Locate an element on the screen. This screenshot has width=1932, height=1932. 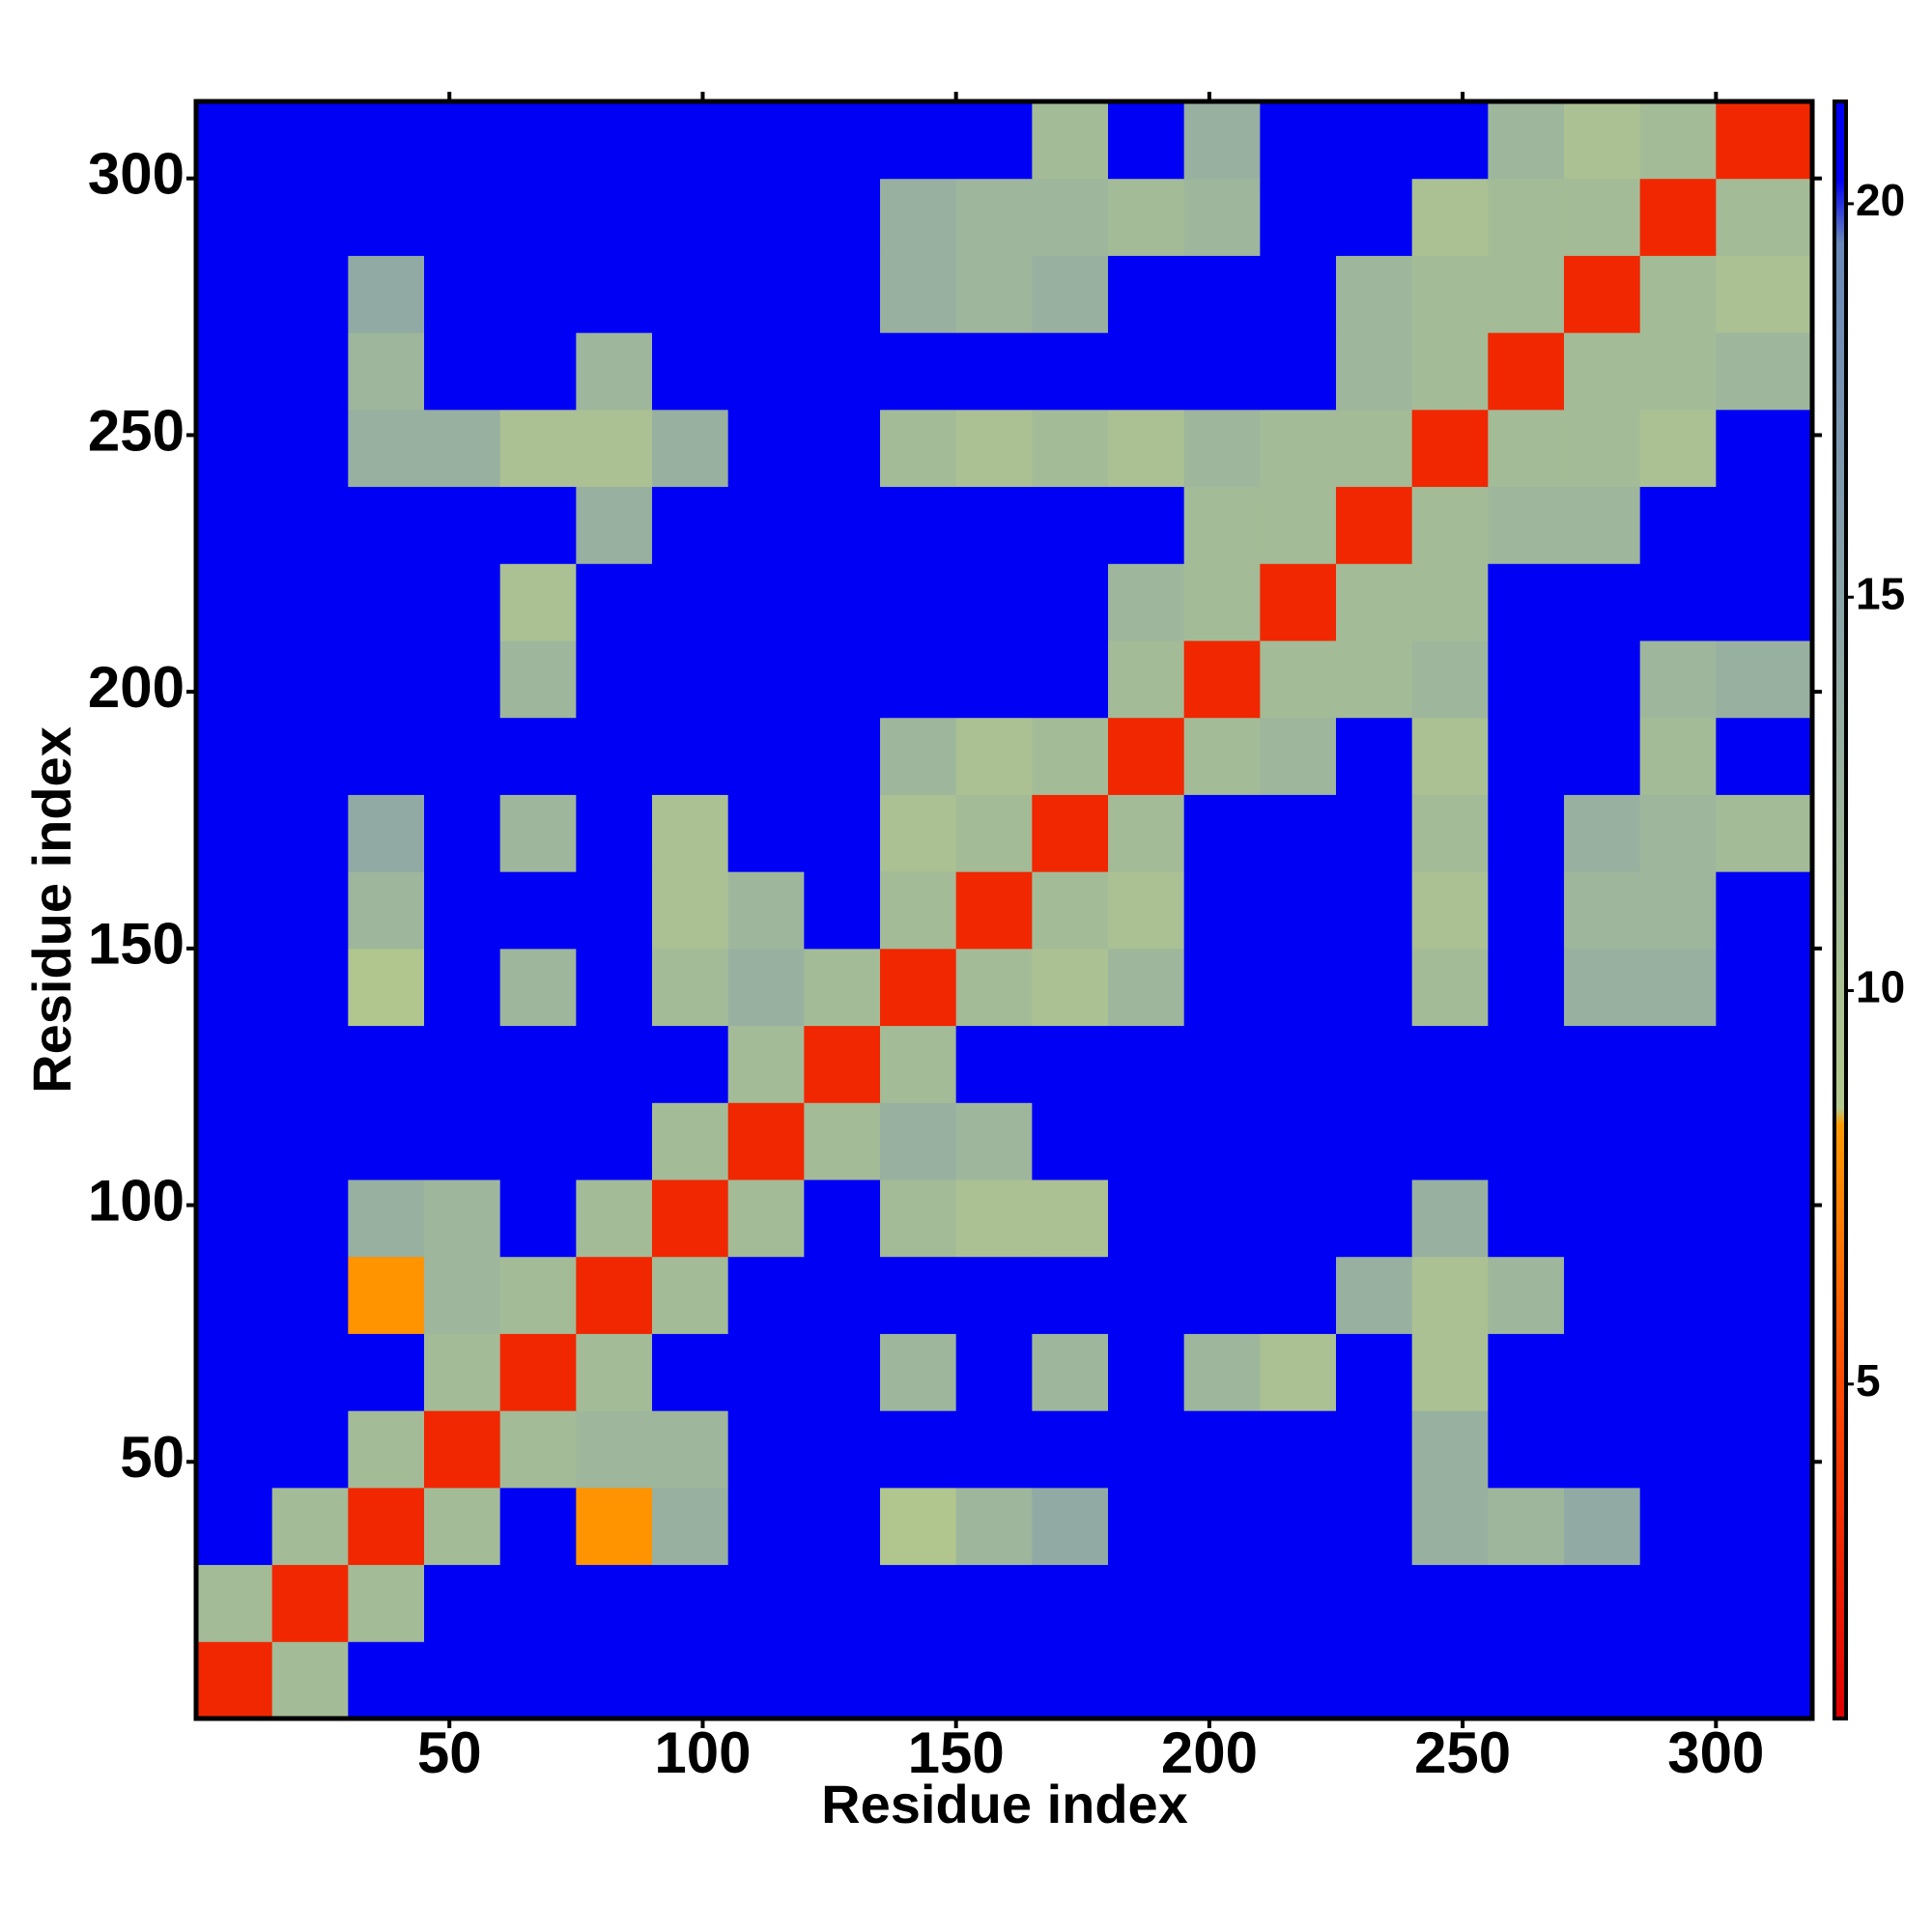
y-axis-label: Residue index is located at coordinates (51, 910).